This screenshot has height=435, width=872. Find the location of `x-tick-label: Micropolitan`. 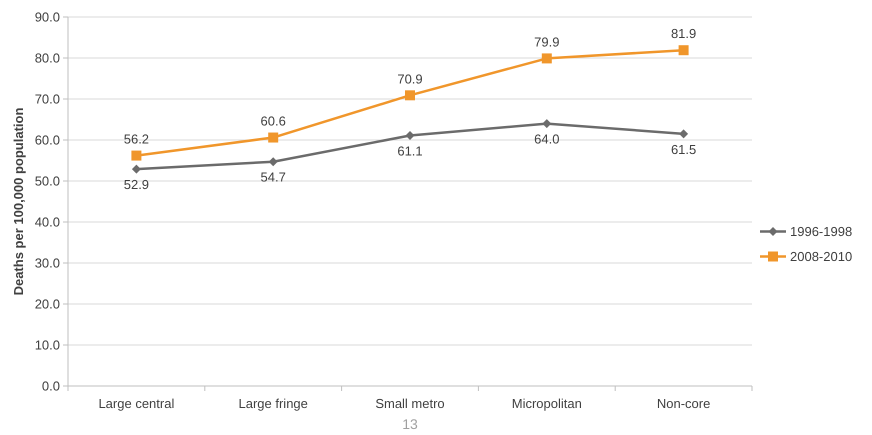

x-tick-label: Micropolitan is located at coordinates (547, 403).